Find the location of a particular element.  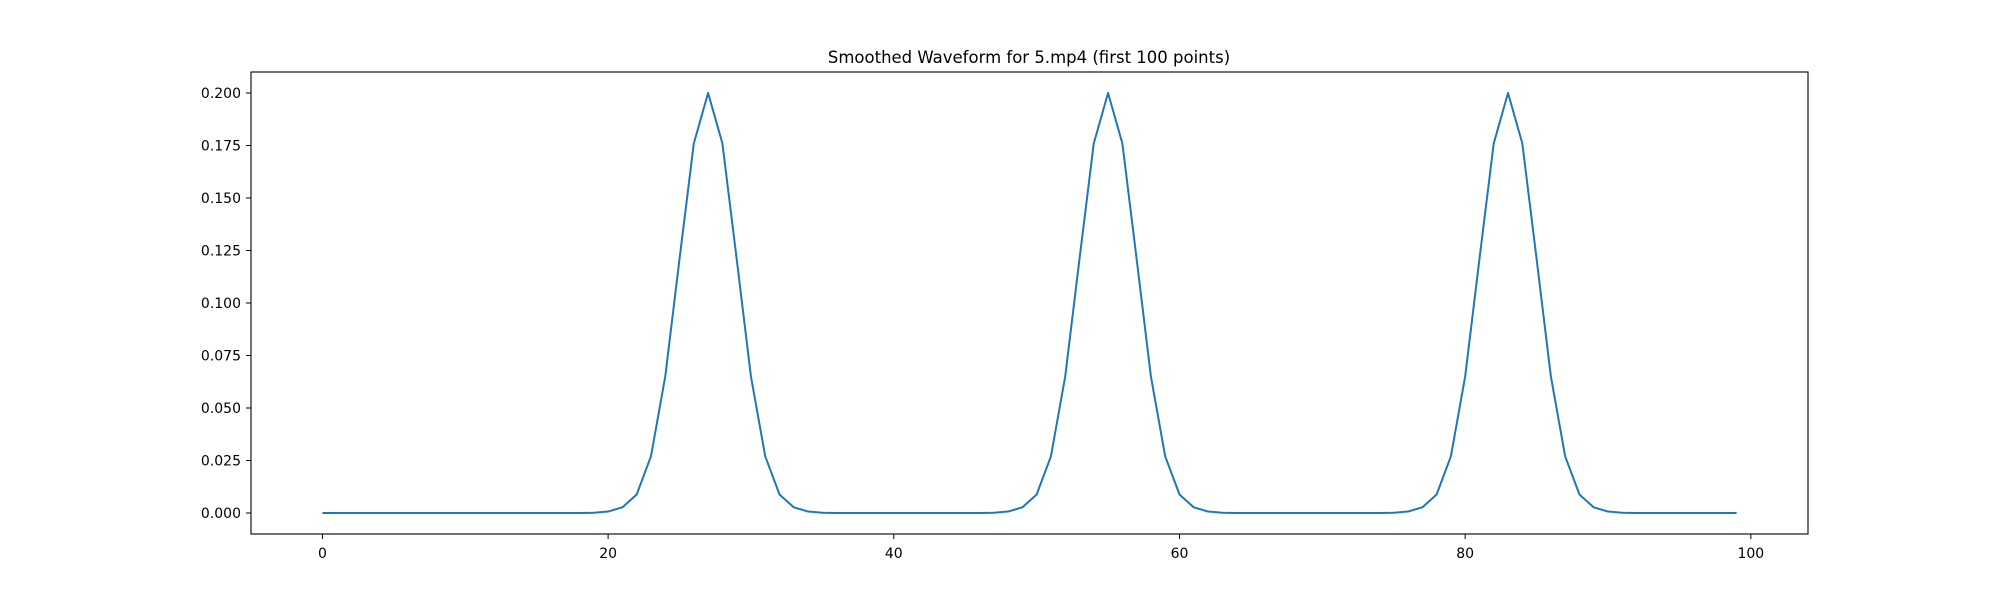

y-tick-label: 0.200 is located at coordinates (221, 94).